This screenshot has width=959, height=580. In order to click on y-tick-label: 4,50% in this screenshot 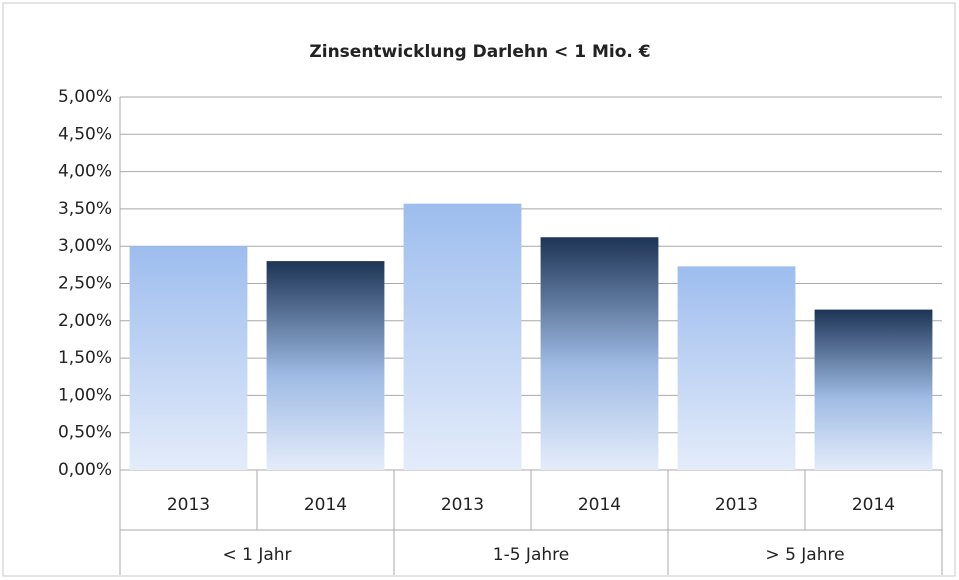, I will do `click(85, 134)`.